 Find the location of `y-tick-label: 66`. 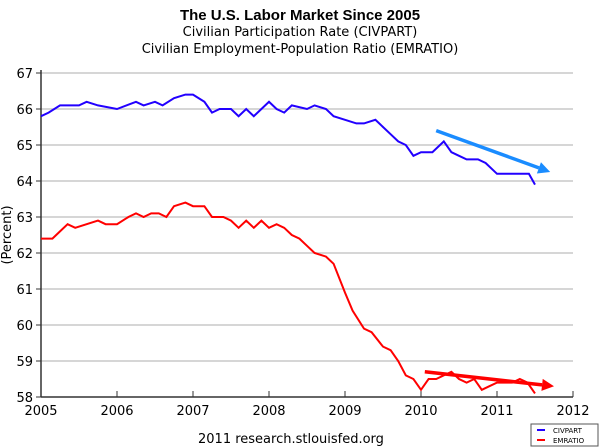

y-tick-label: 66 is located at coordinates (24, 110).